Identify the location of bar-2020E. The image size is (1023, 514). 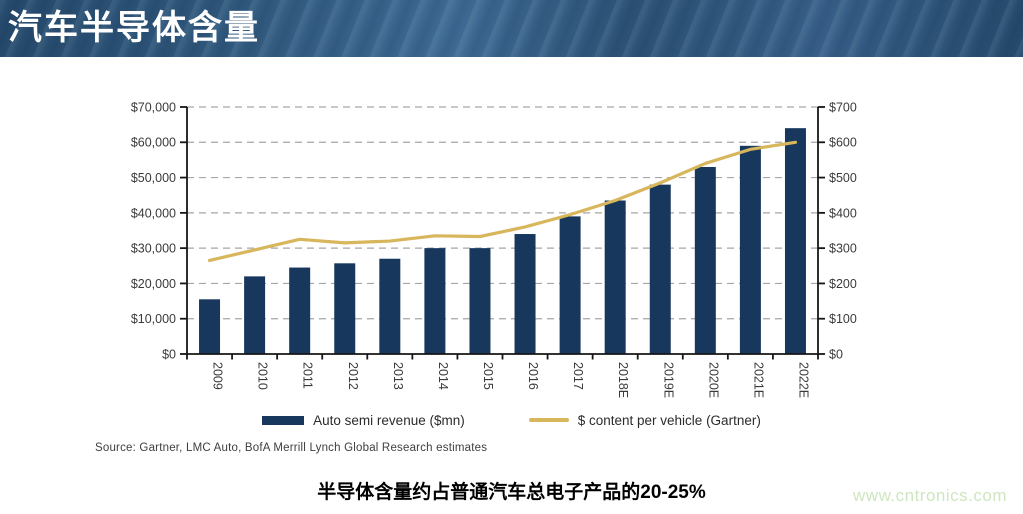
(705, 260).